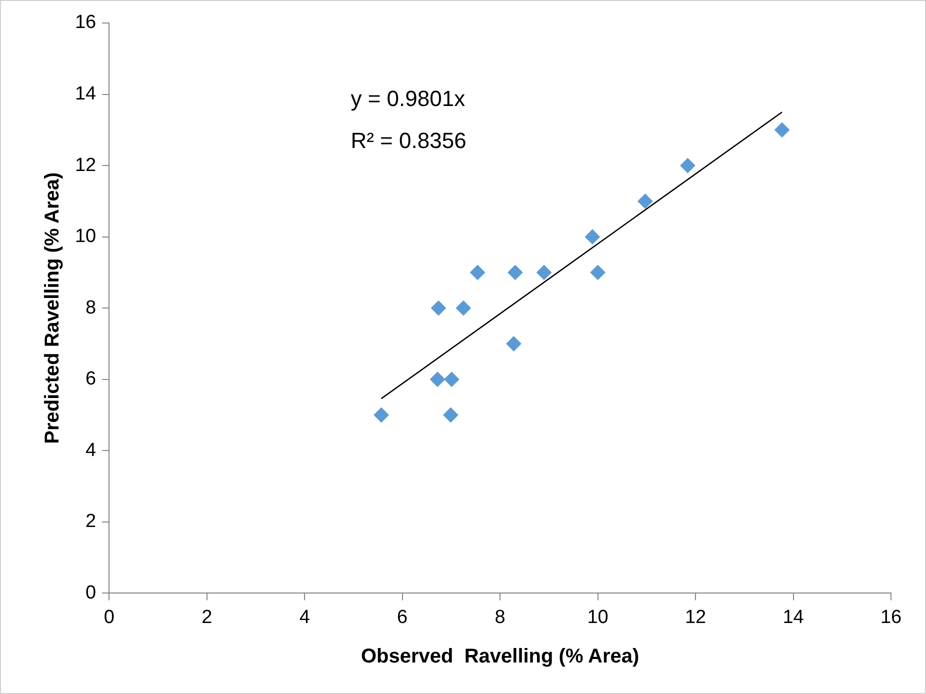  Describe the element at coordinates (793, 617) in the screenshot. I see `x-tick-label: 14` at that location.